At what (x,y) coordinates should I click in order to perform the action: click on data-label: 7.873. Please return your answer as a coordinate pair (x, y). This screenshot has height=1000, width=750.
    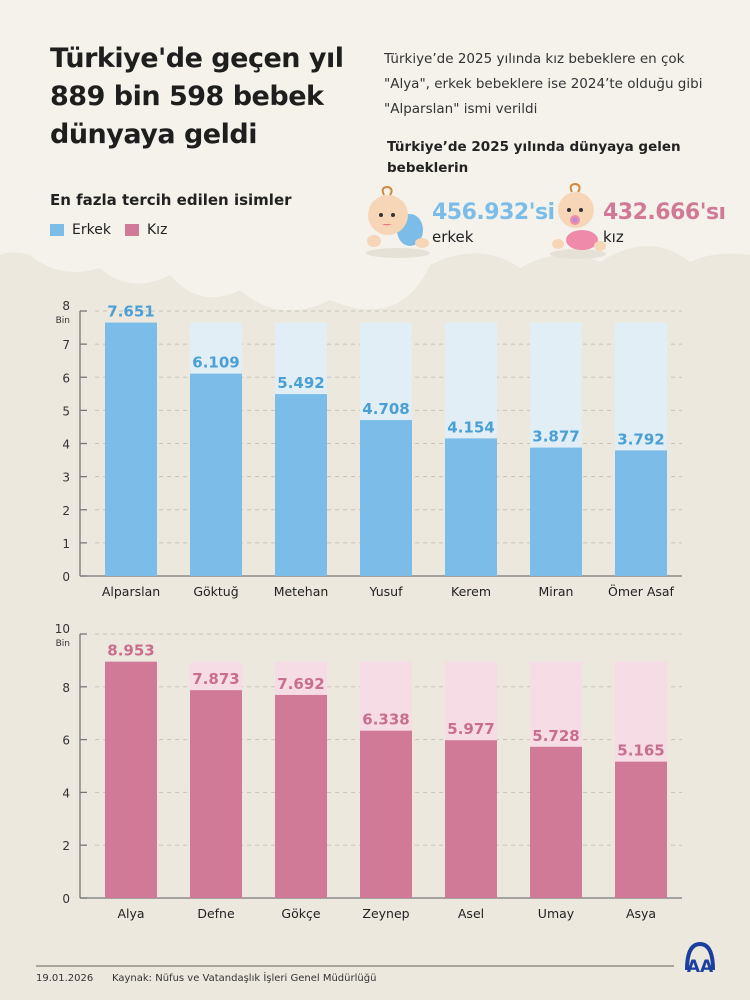
    Looking at the image, I should click on (215, 679).